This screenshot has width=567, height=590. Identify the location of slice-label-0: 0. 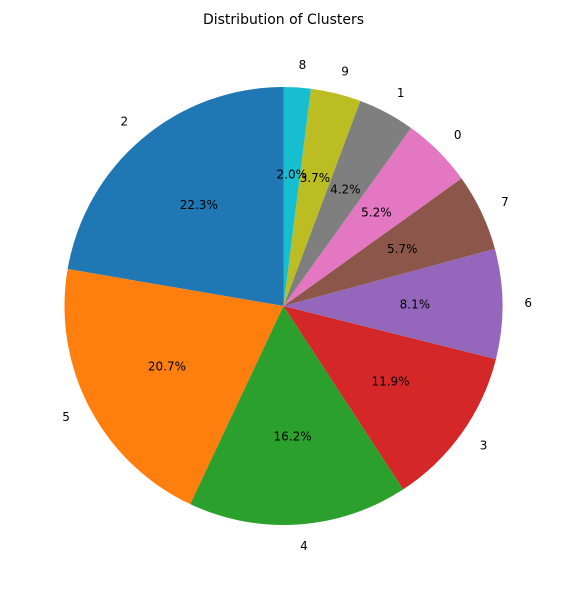
(458, 135).